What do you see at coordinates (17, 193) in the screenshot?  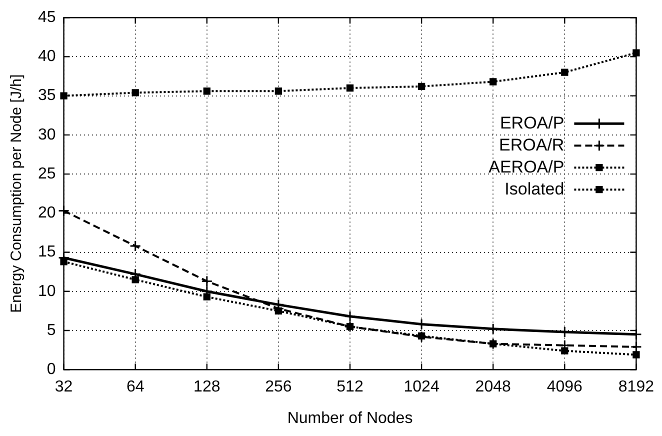 I see `y-axis-title: Energy Consumption per Node [J/h]` at bounding box center [17, 193].